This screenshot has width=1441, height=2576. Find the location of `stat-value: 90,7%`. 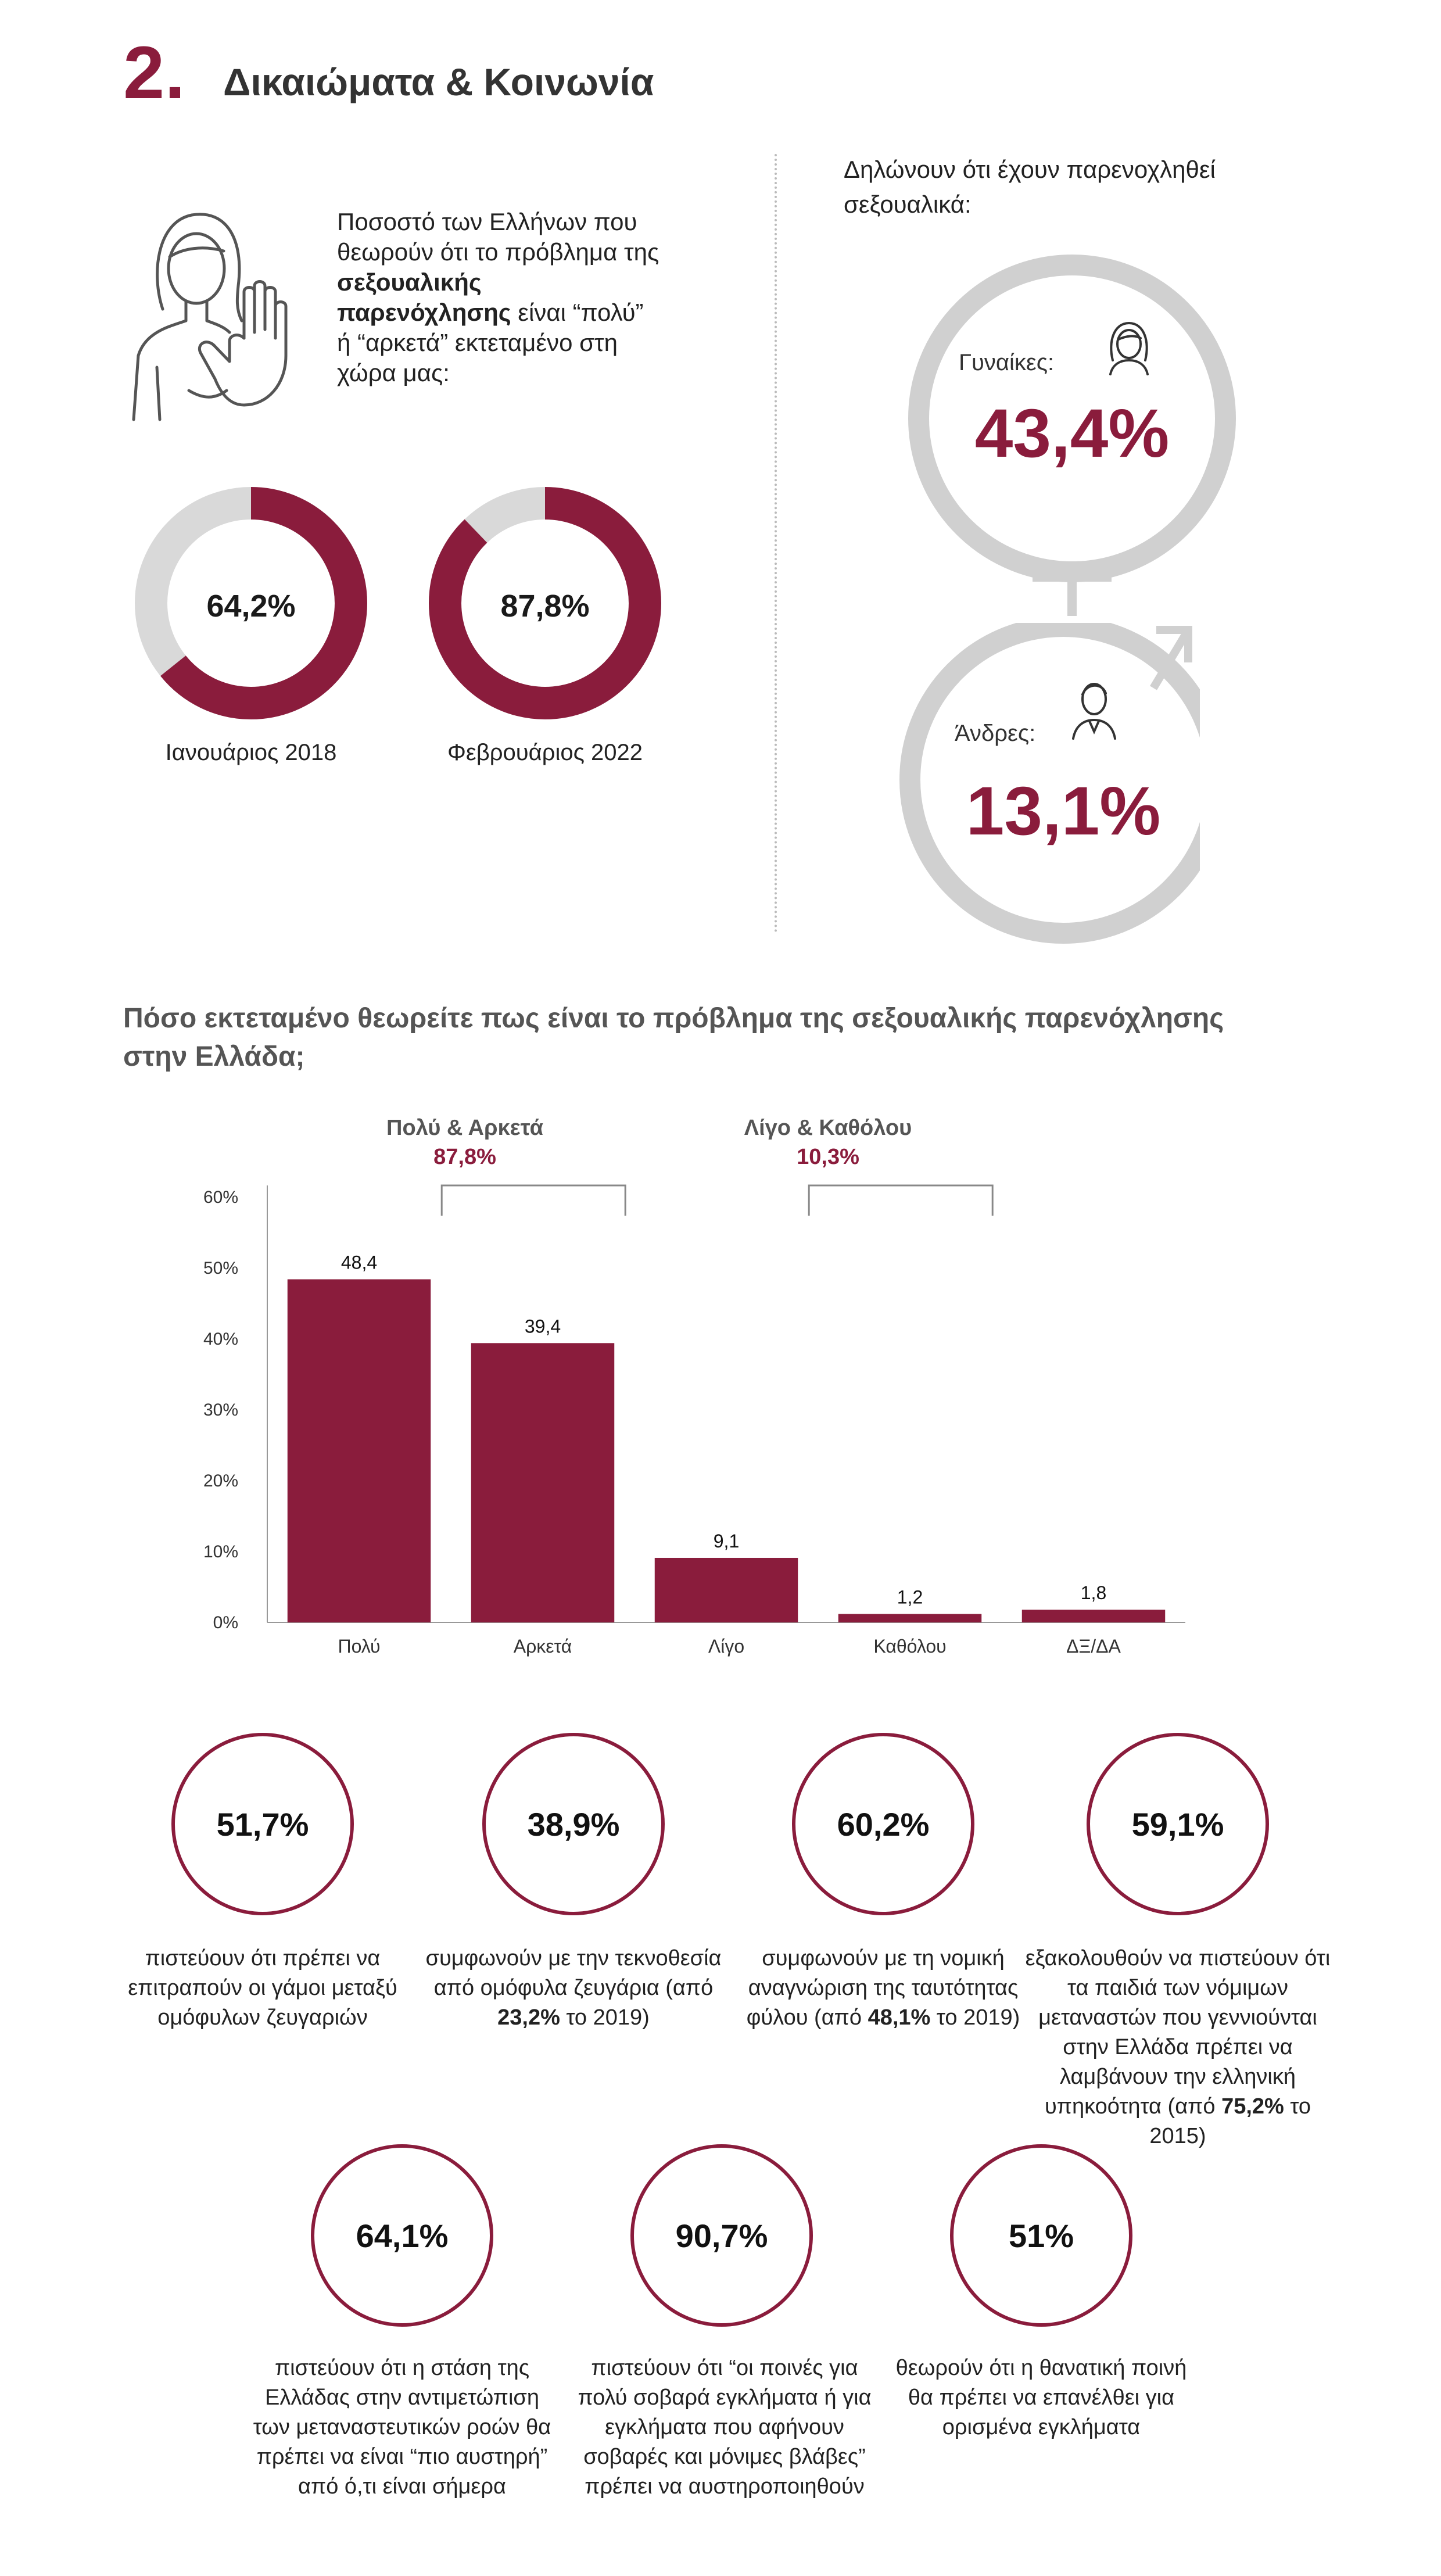

stat-value: 90,7% is located at coordinates (721, 2235).